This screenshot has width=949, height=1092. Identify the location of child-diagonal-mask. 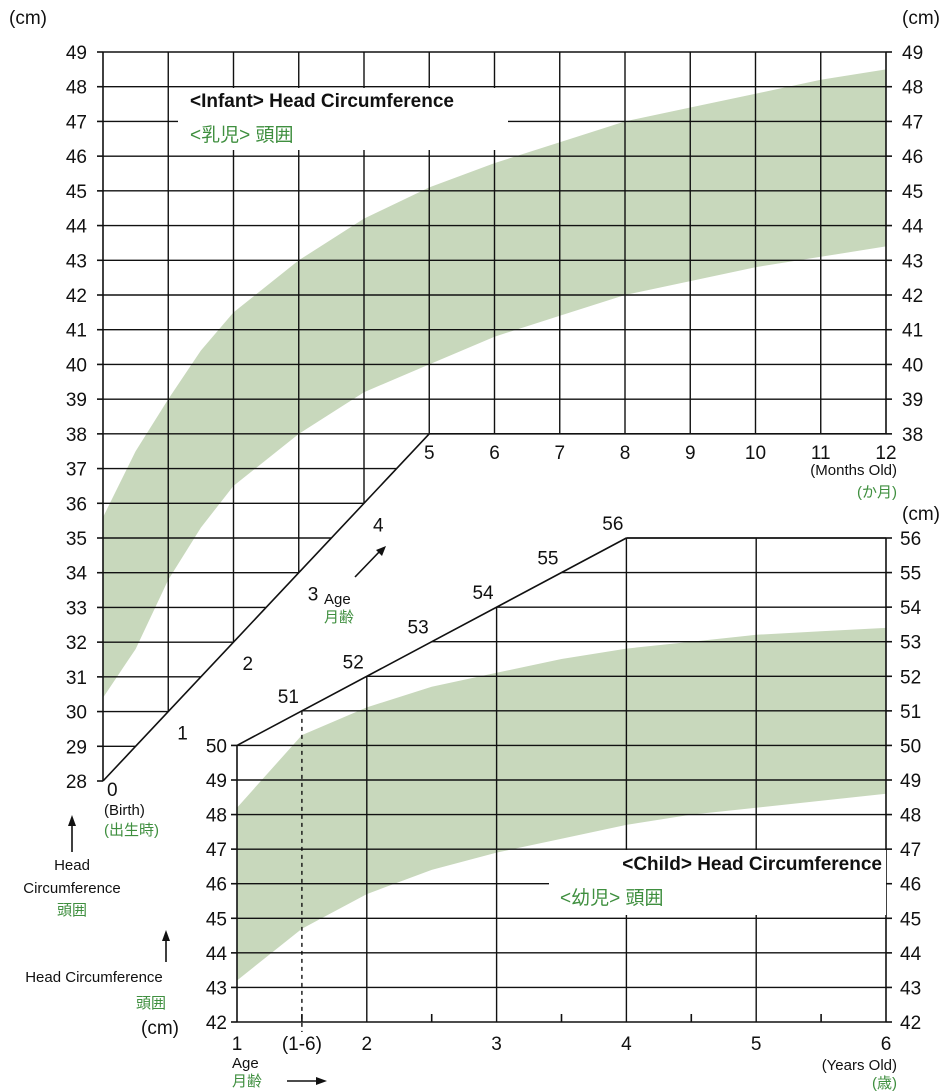
(561, 639).